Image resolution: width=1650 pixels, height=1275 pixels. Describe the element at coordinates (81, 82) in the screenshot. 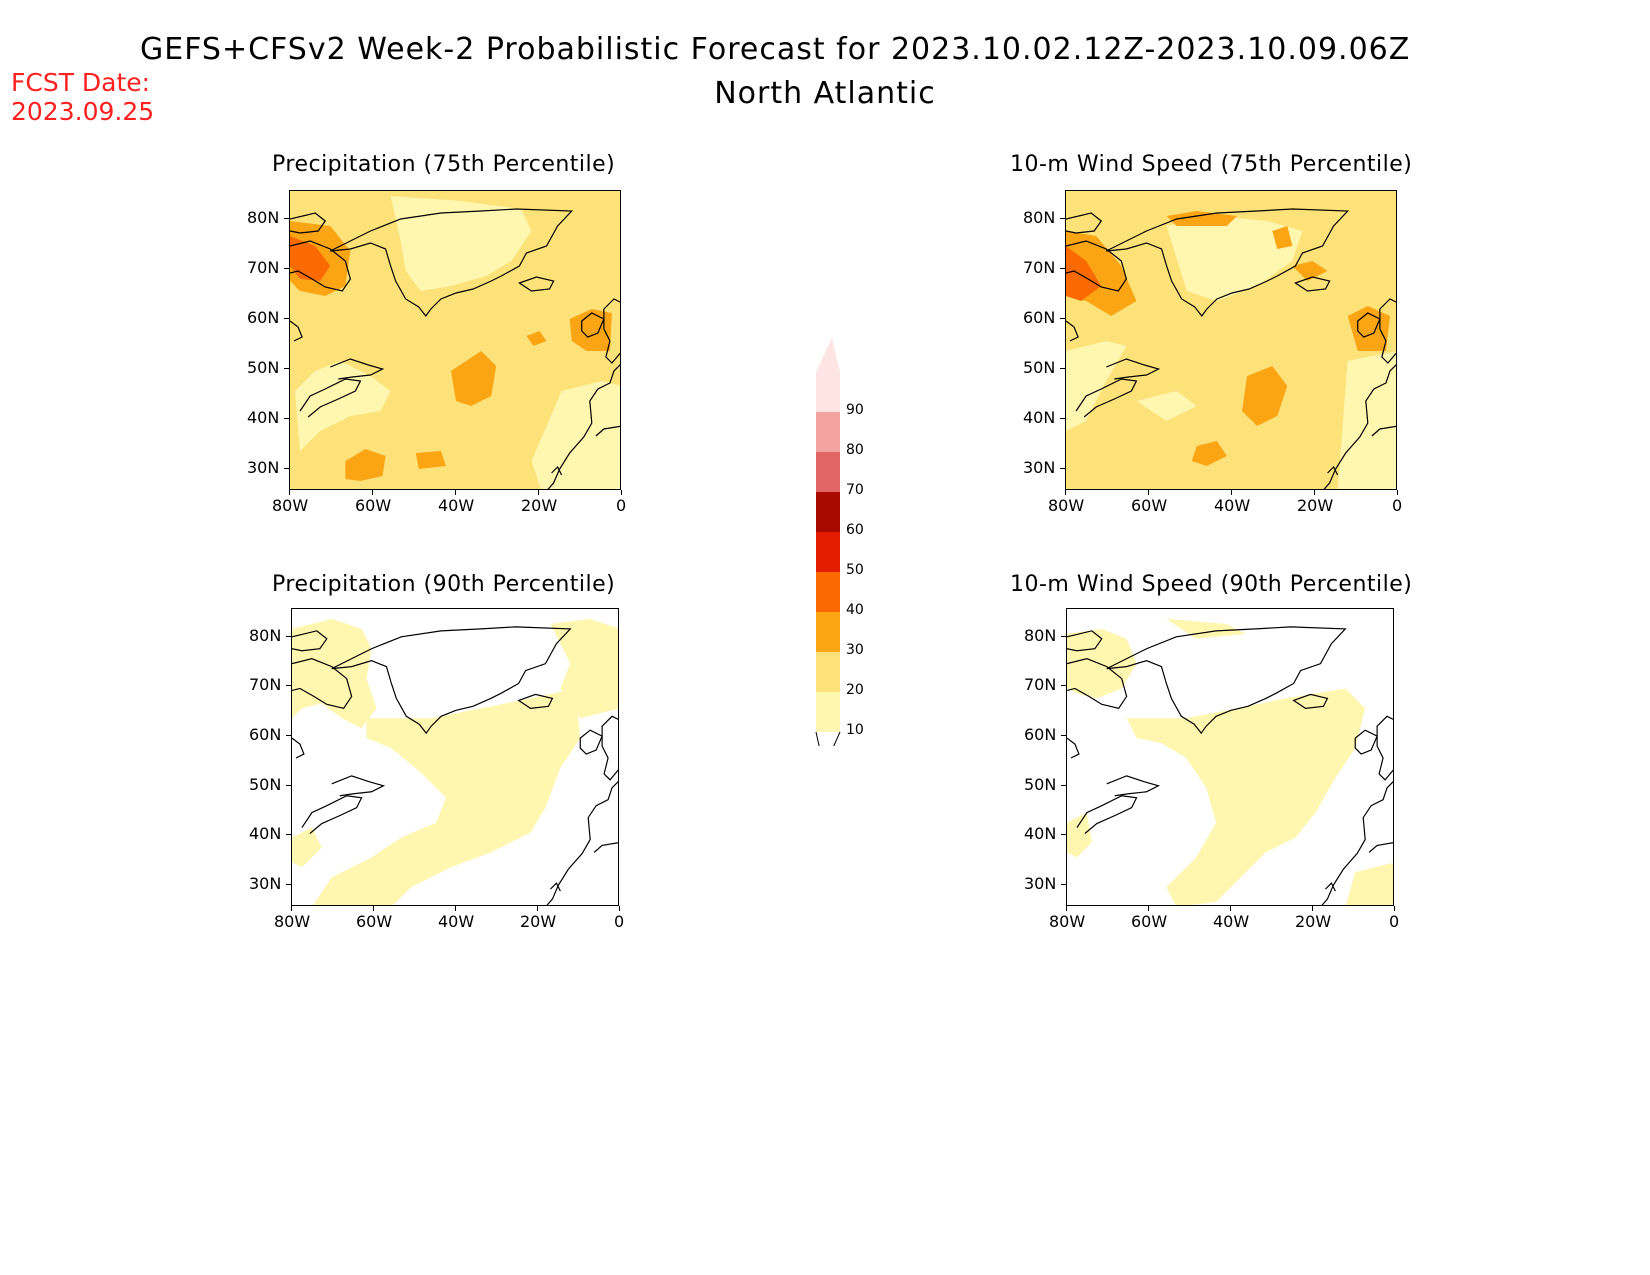

I see `forecast-date-label: FCST Date:` at that location.